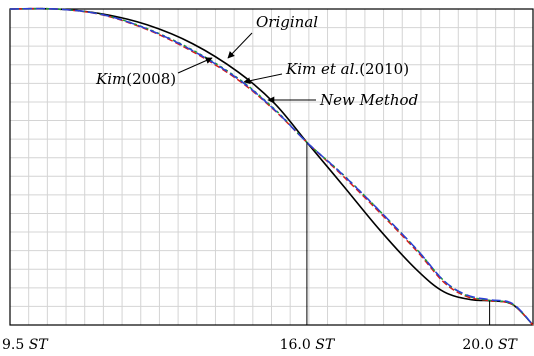 The width and height of the screenshot is (534, 356). What do you see at coordinates (368, 100) in the screenshot?
I see `new-method-annotation: New Method` at bounding box center [368, 100].